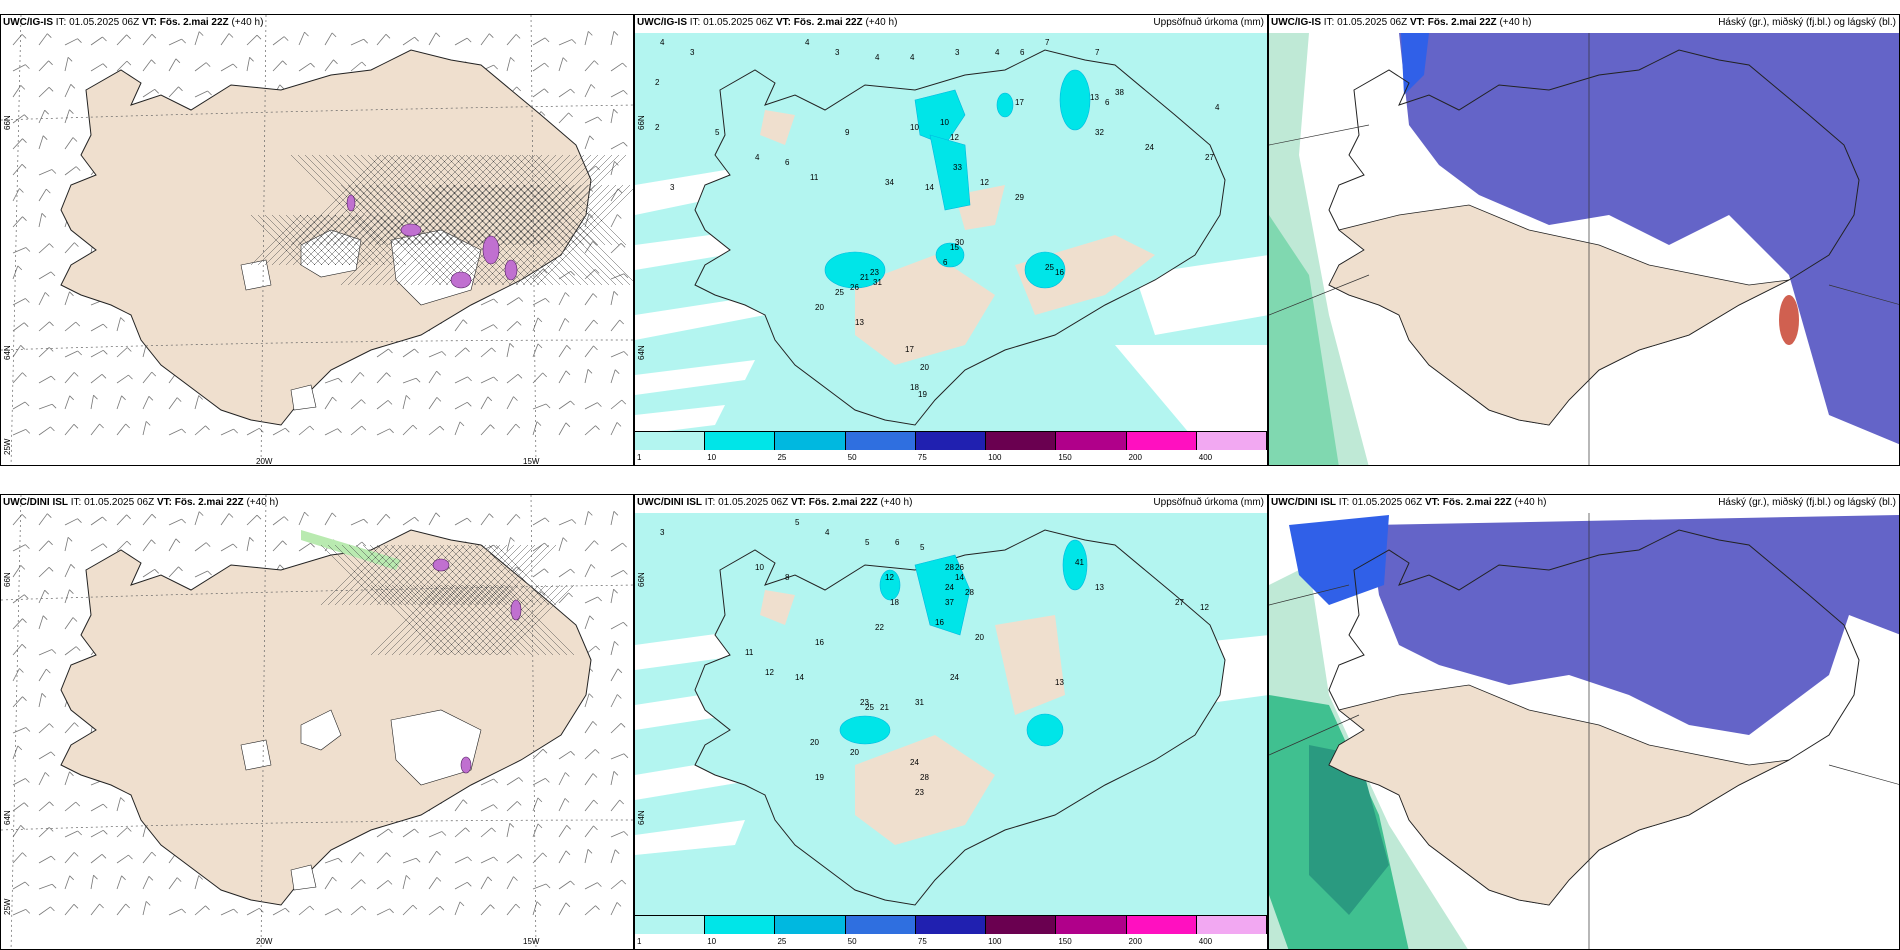 Image resolution: width=1900 pixels, height=950 pixels. Describe the element at coordinates (922, 457) in the screenshot. I see `colorbar-tick-label: 75` at that location.